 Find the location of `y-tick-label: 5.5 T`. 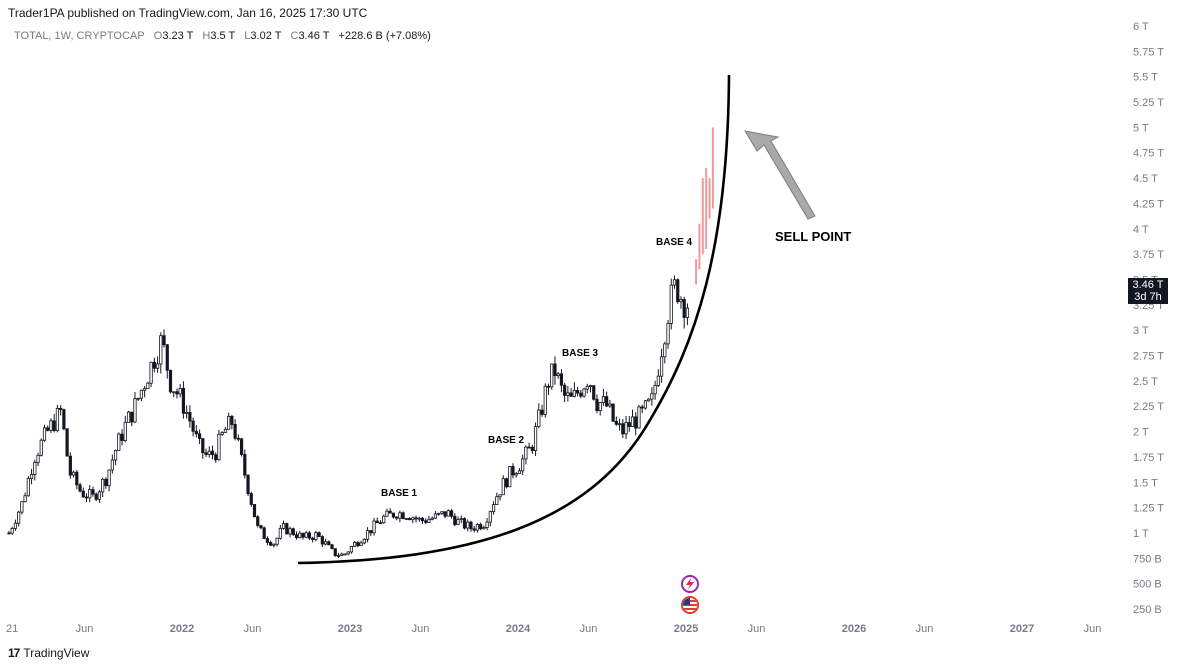

y-tick-label: 5.5 T is located at coordinates (1145, 78).